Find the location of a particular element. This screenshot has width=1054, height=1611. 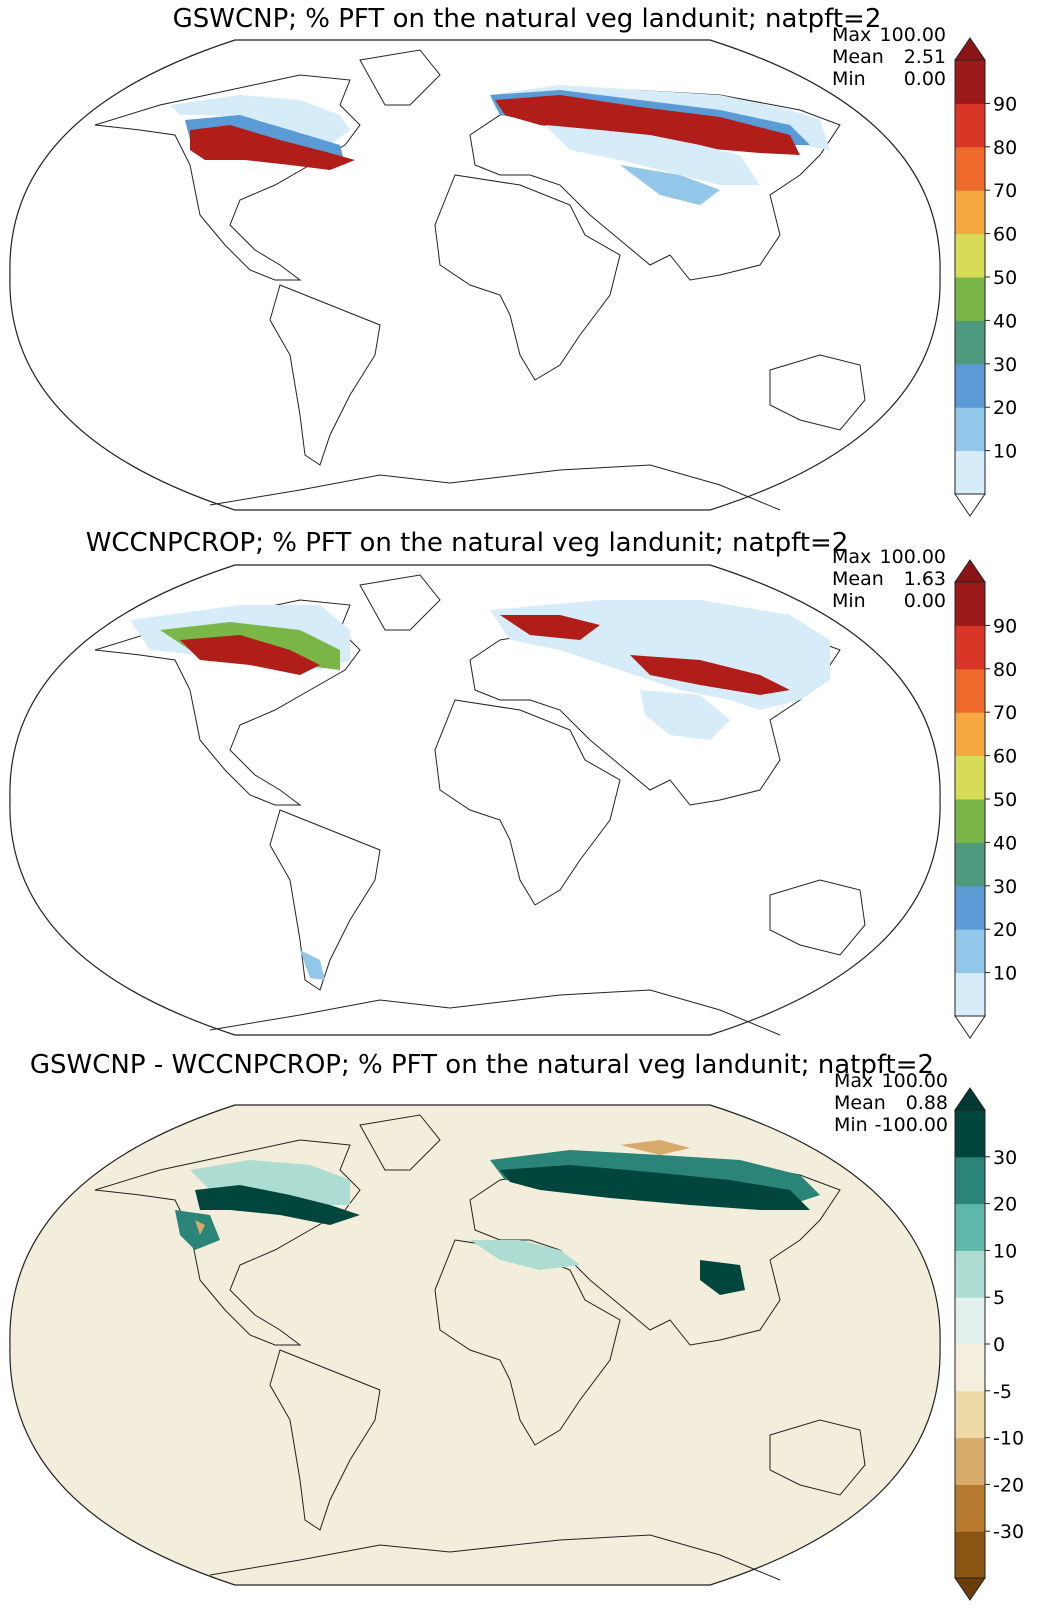

stat-mean-3: Mean 0.88 is located at coordinates (891, 1103).